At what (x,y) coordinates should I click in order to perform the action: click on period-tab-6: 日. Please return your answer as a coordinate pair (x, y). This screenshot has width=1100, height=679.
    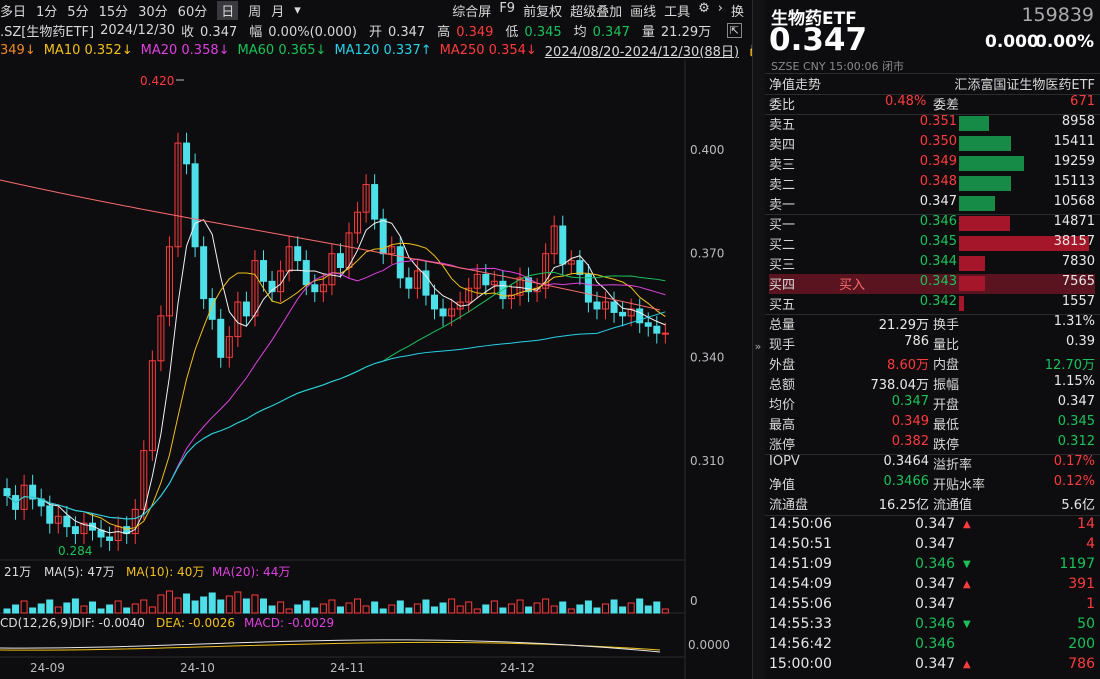
    Looking at the image, I should click on (228, 10).